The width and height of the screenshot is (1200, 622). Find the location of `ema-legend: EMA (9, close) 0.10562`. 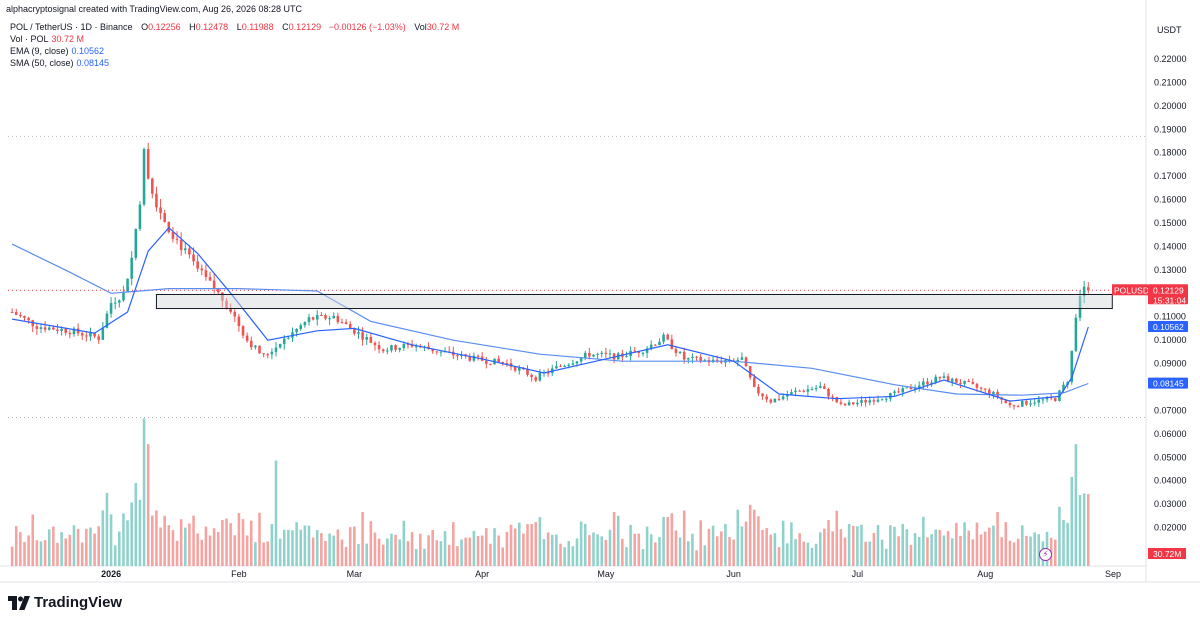

ema-legend: EMA (9, close) 0.10562 is located at coordinates (57, 51).